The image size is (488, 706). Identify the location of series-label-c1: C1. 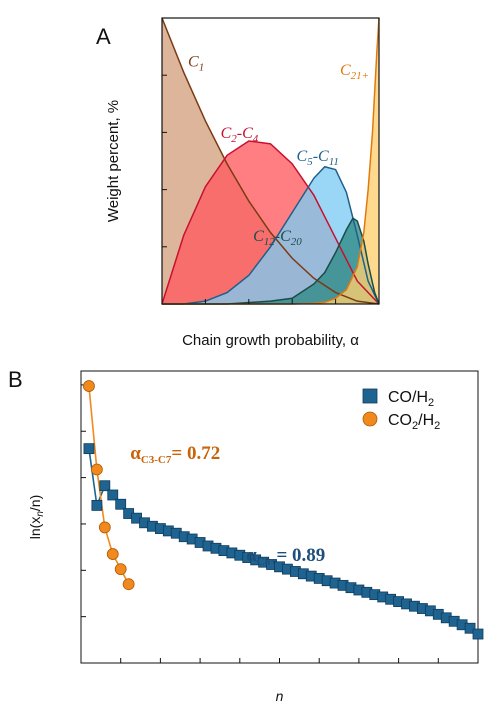
(196, 64).